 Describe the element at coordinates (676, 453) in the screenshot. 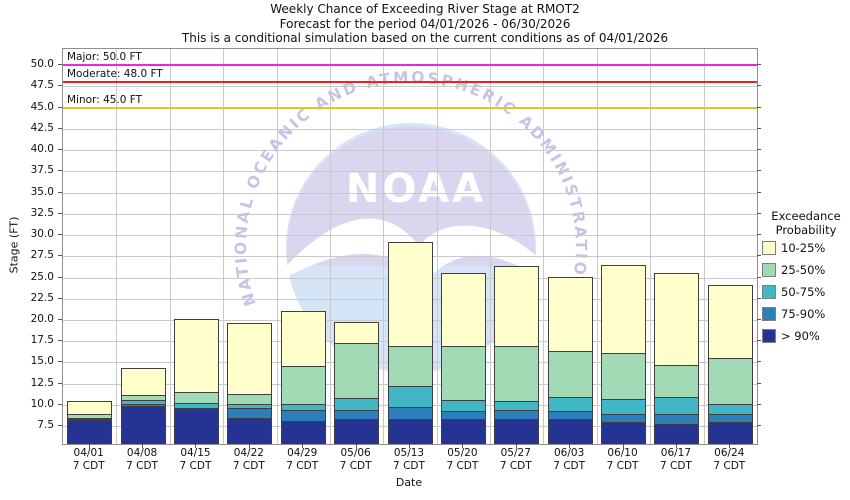

I see `x-tick-date: 06/17` at that location.